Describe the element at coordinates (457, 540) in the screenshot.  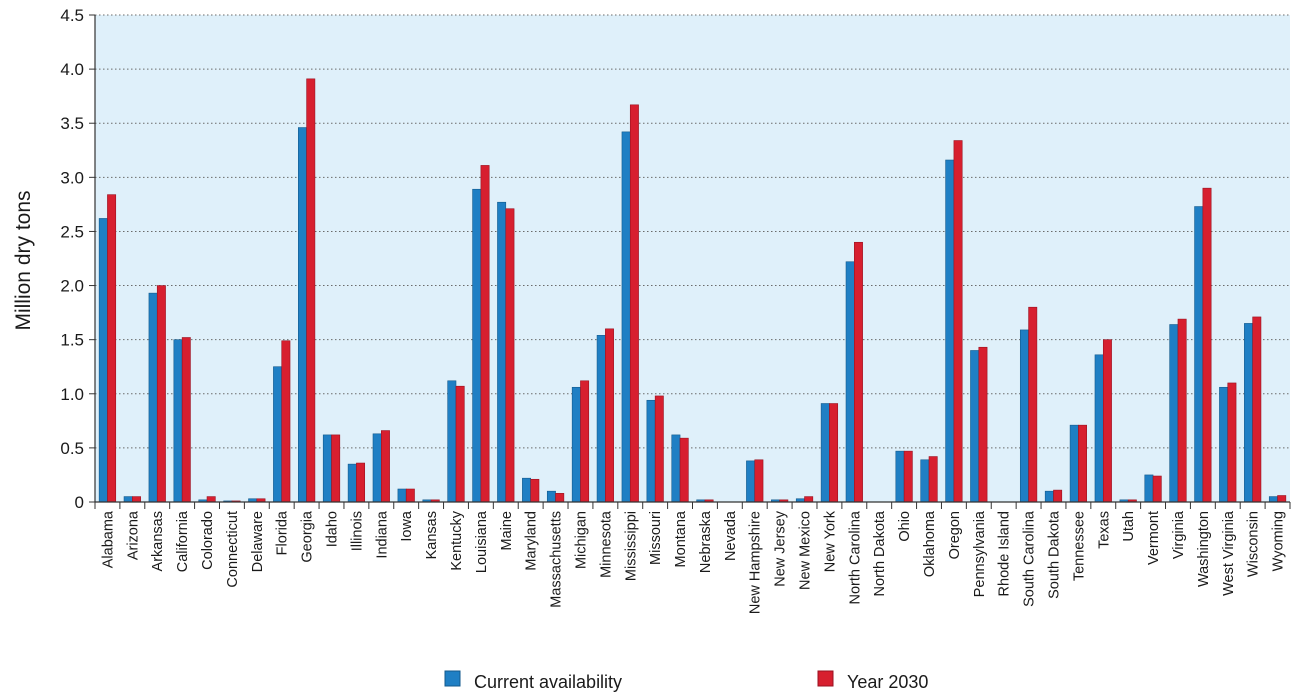
I see `x-tick-label: Kentucky` at that location.